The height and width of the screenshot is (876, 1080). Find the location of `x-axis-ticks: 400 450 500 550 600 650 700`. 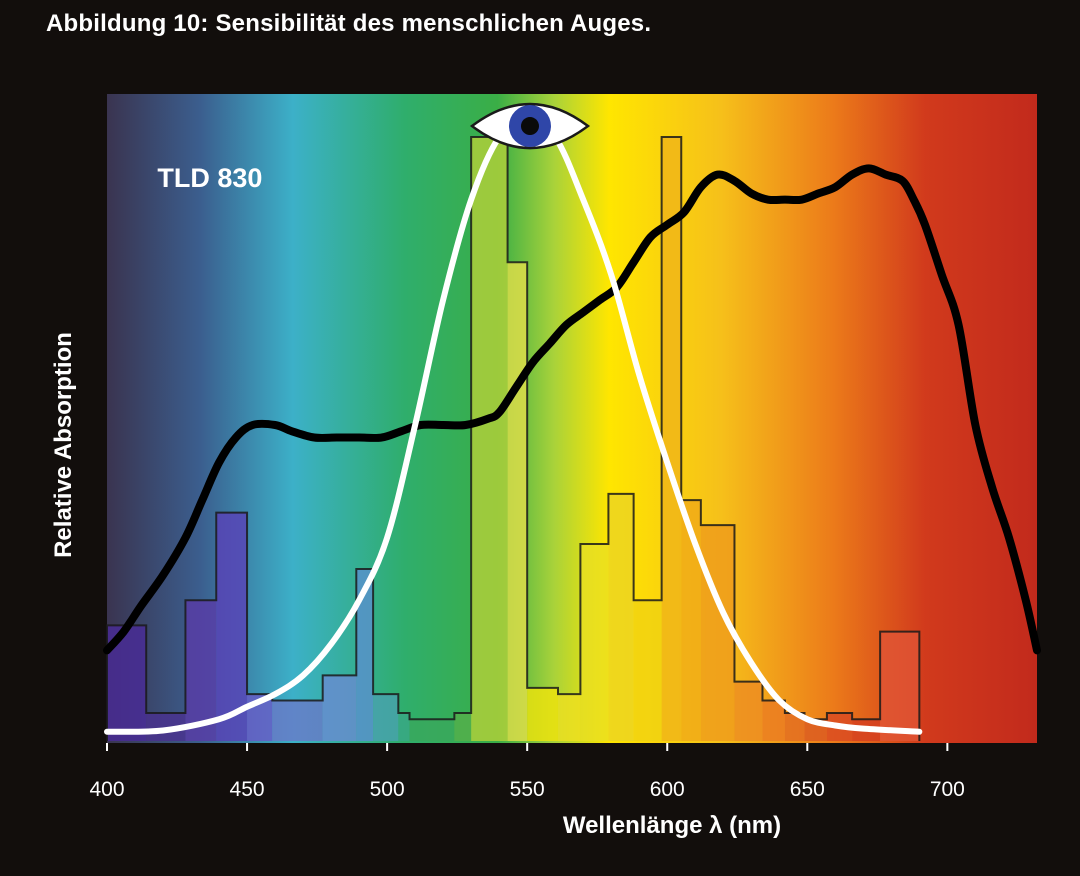

x-axis-ticks: 400 450 500 550 600 650 700 is located at coordinates (527, 772).